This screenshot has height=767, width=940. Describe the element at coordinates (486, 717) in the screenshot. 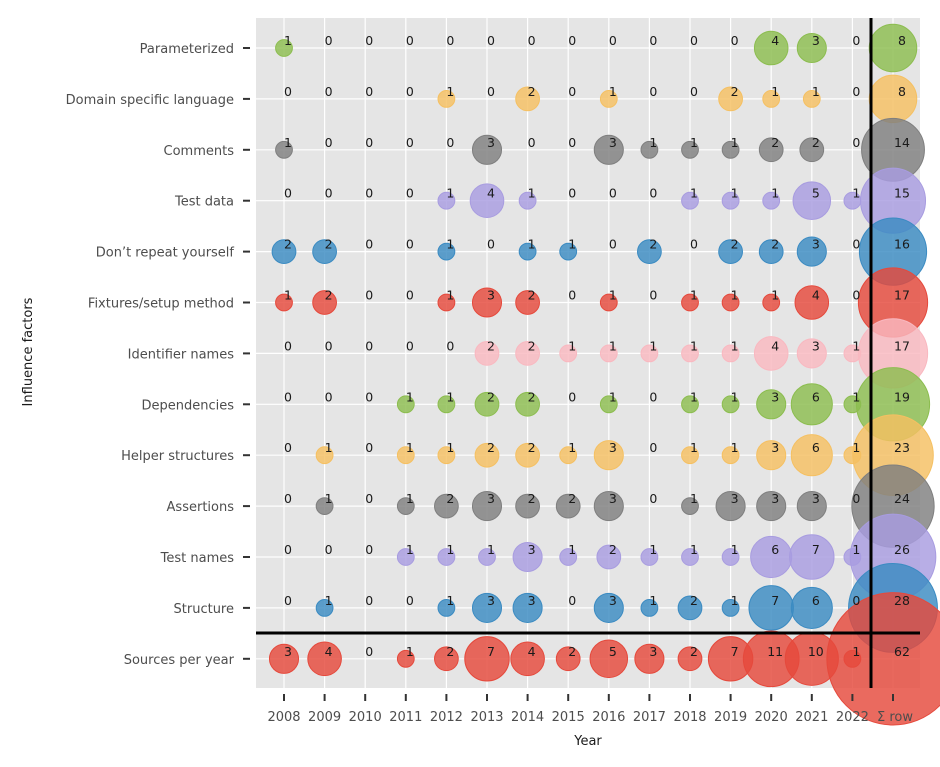

I see `x-tick-label: 2013` at that location.